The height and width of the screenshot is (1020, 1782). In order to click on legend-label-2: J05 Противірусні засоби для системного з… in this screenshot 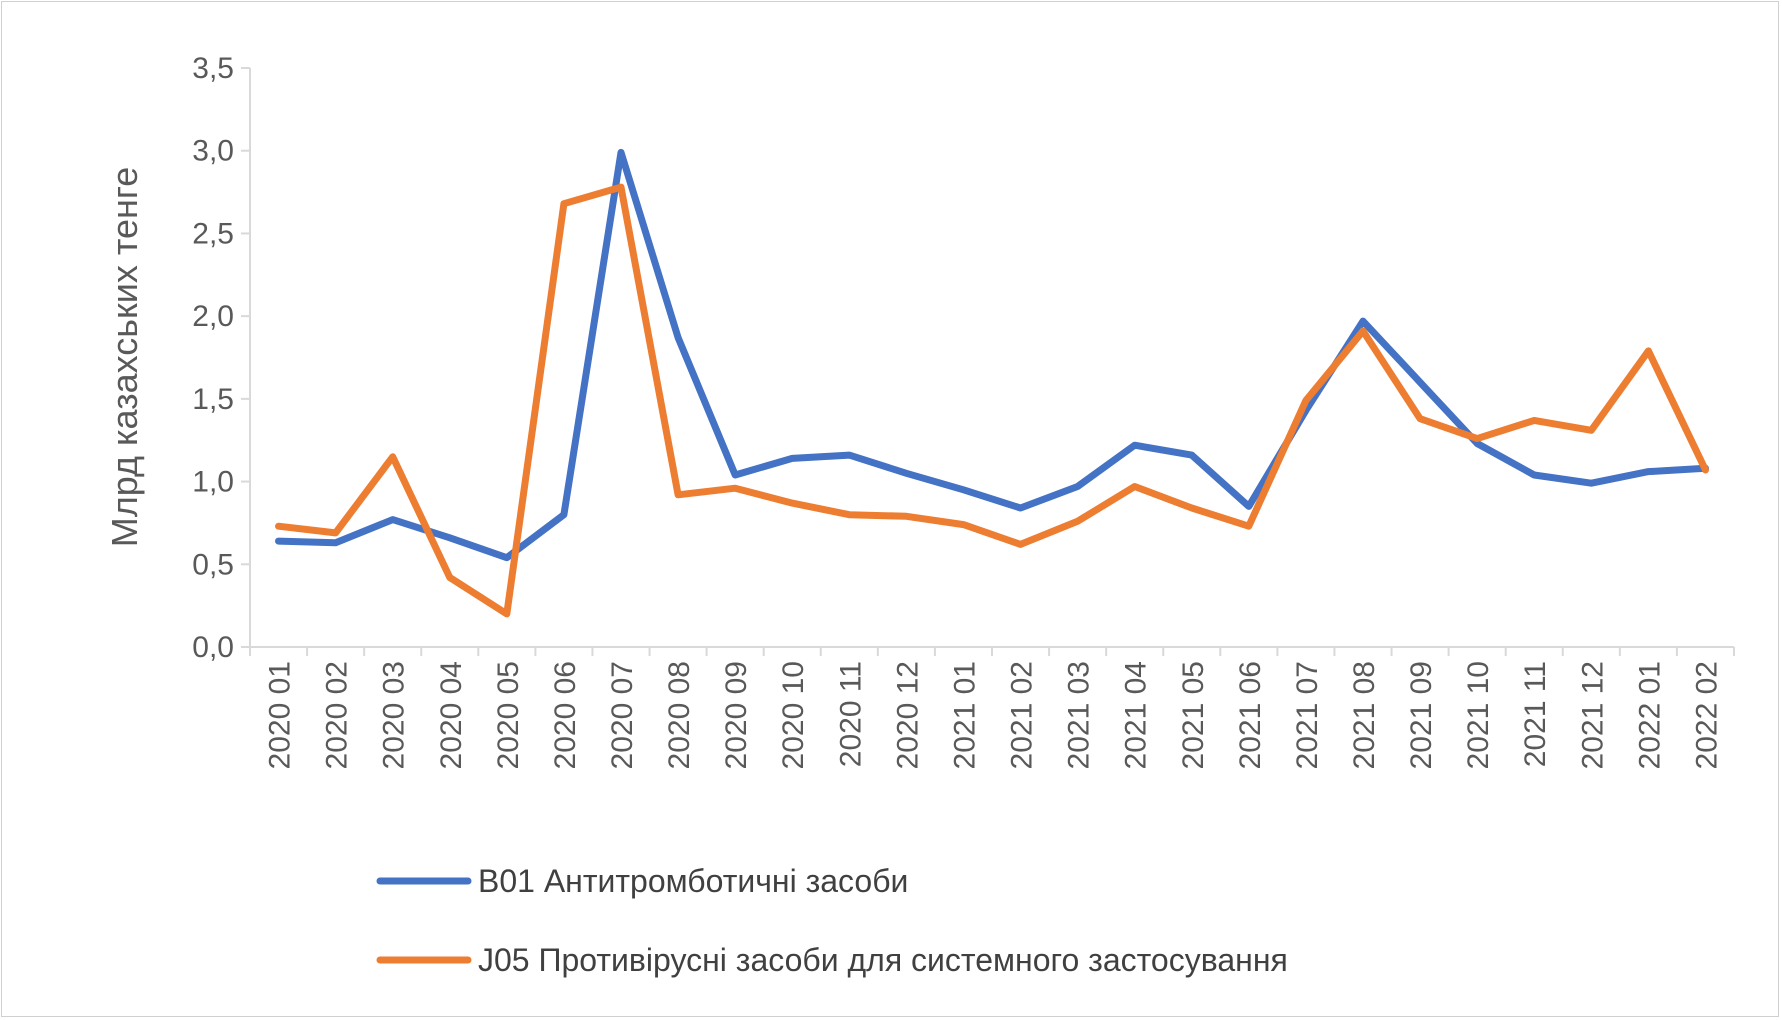, I will do `click(883, 960)`.